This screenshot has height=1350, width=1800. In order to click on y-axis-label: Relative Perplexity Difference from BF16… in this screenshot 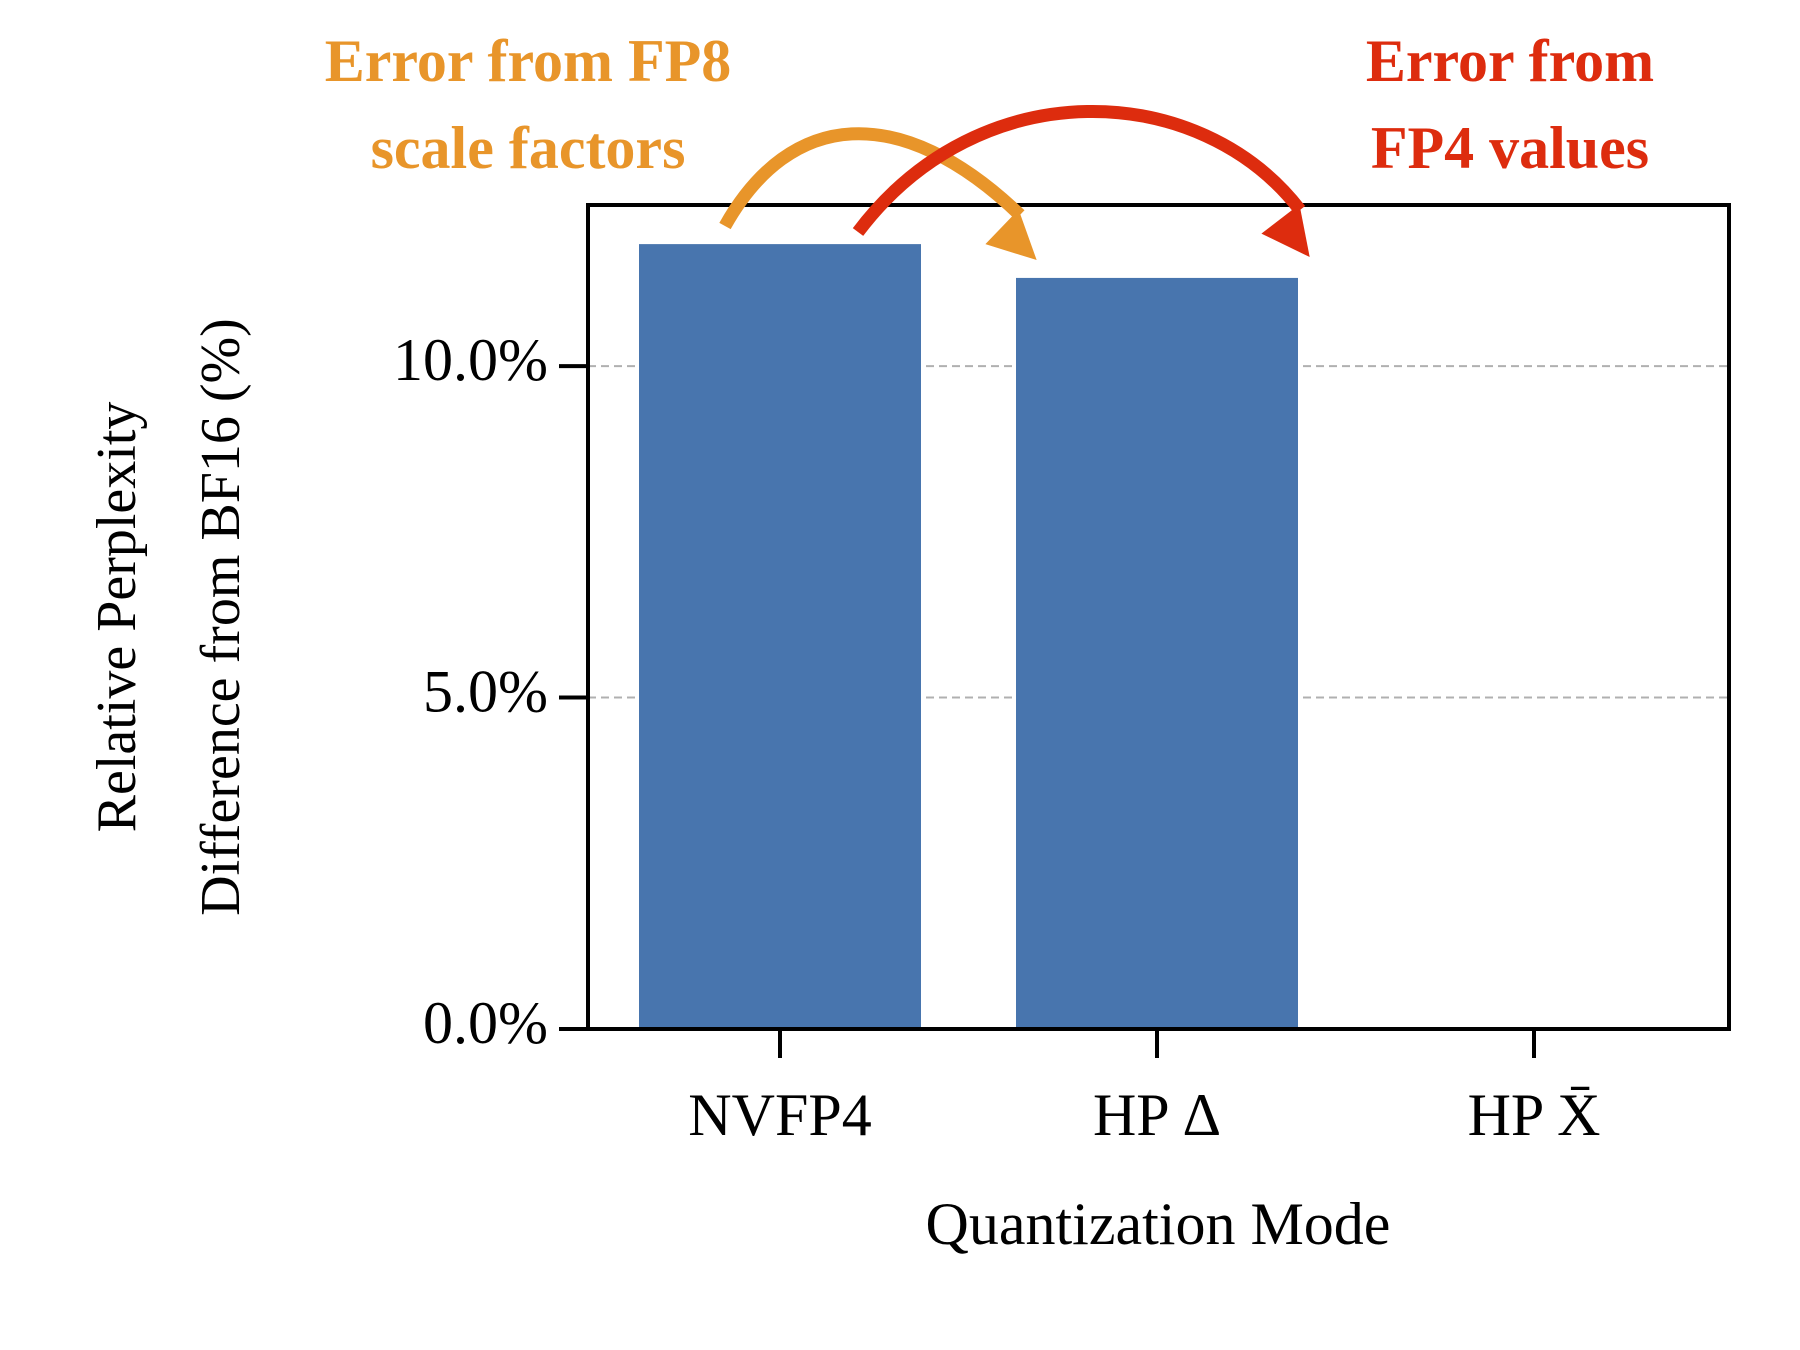, I will do `click(169, 617)`.